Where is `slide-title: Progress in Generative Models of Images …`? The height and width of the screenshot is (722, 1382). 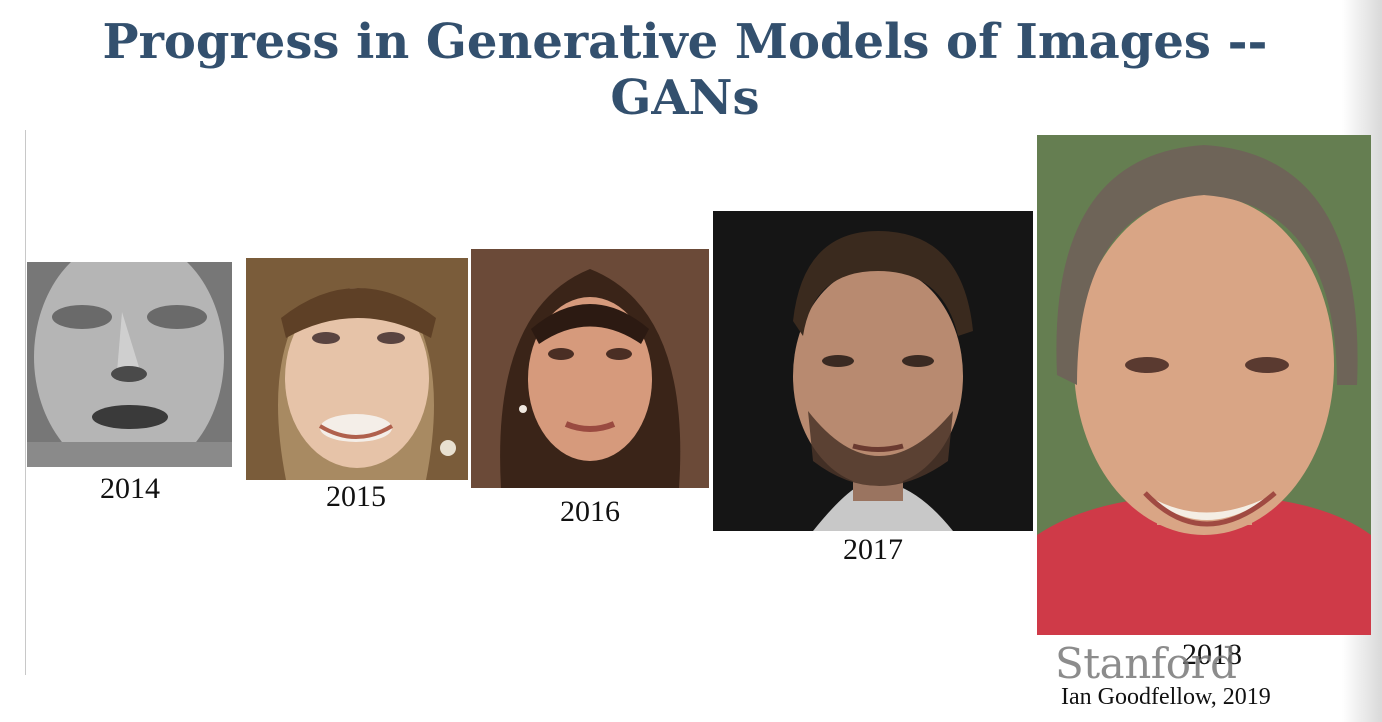
slide-title: Progress in Generative Models of Images … is located at coordinates (685, 70).